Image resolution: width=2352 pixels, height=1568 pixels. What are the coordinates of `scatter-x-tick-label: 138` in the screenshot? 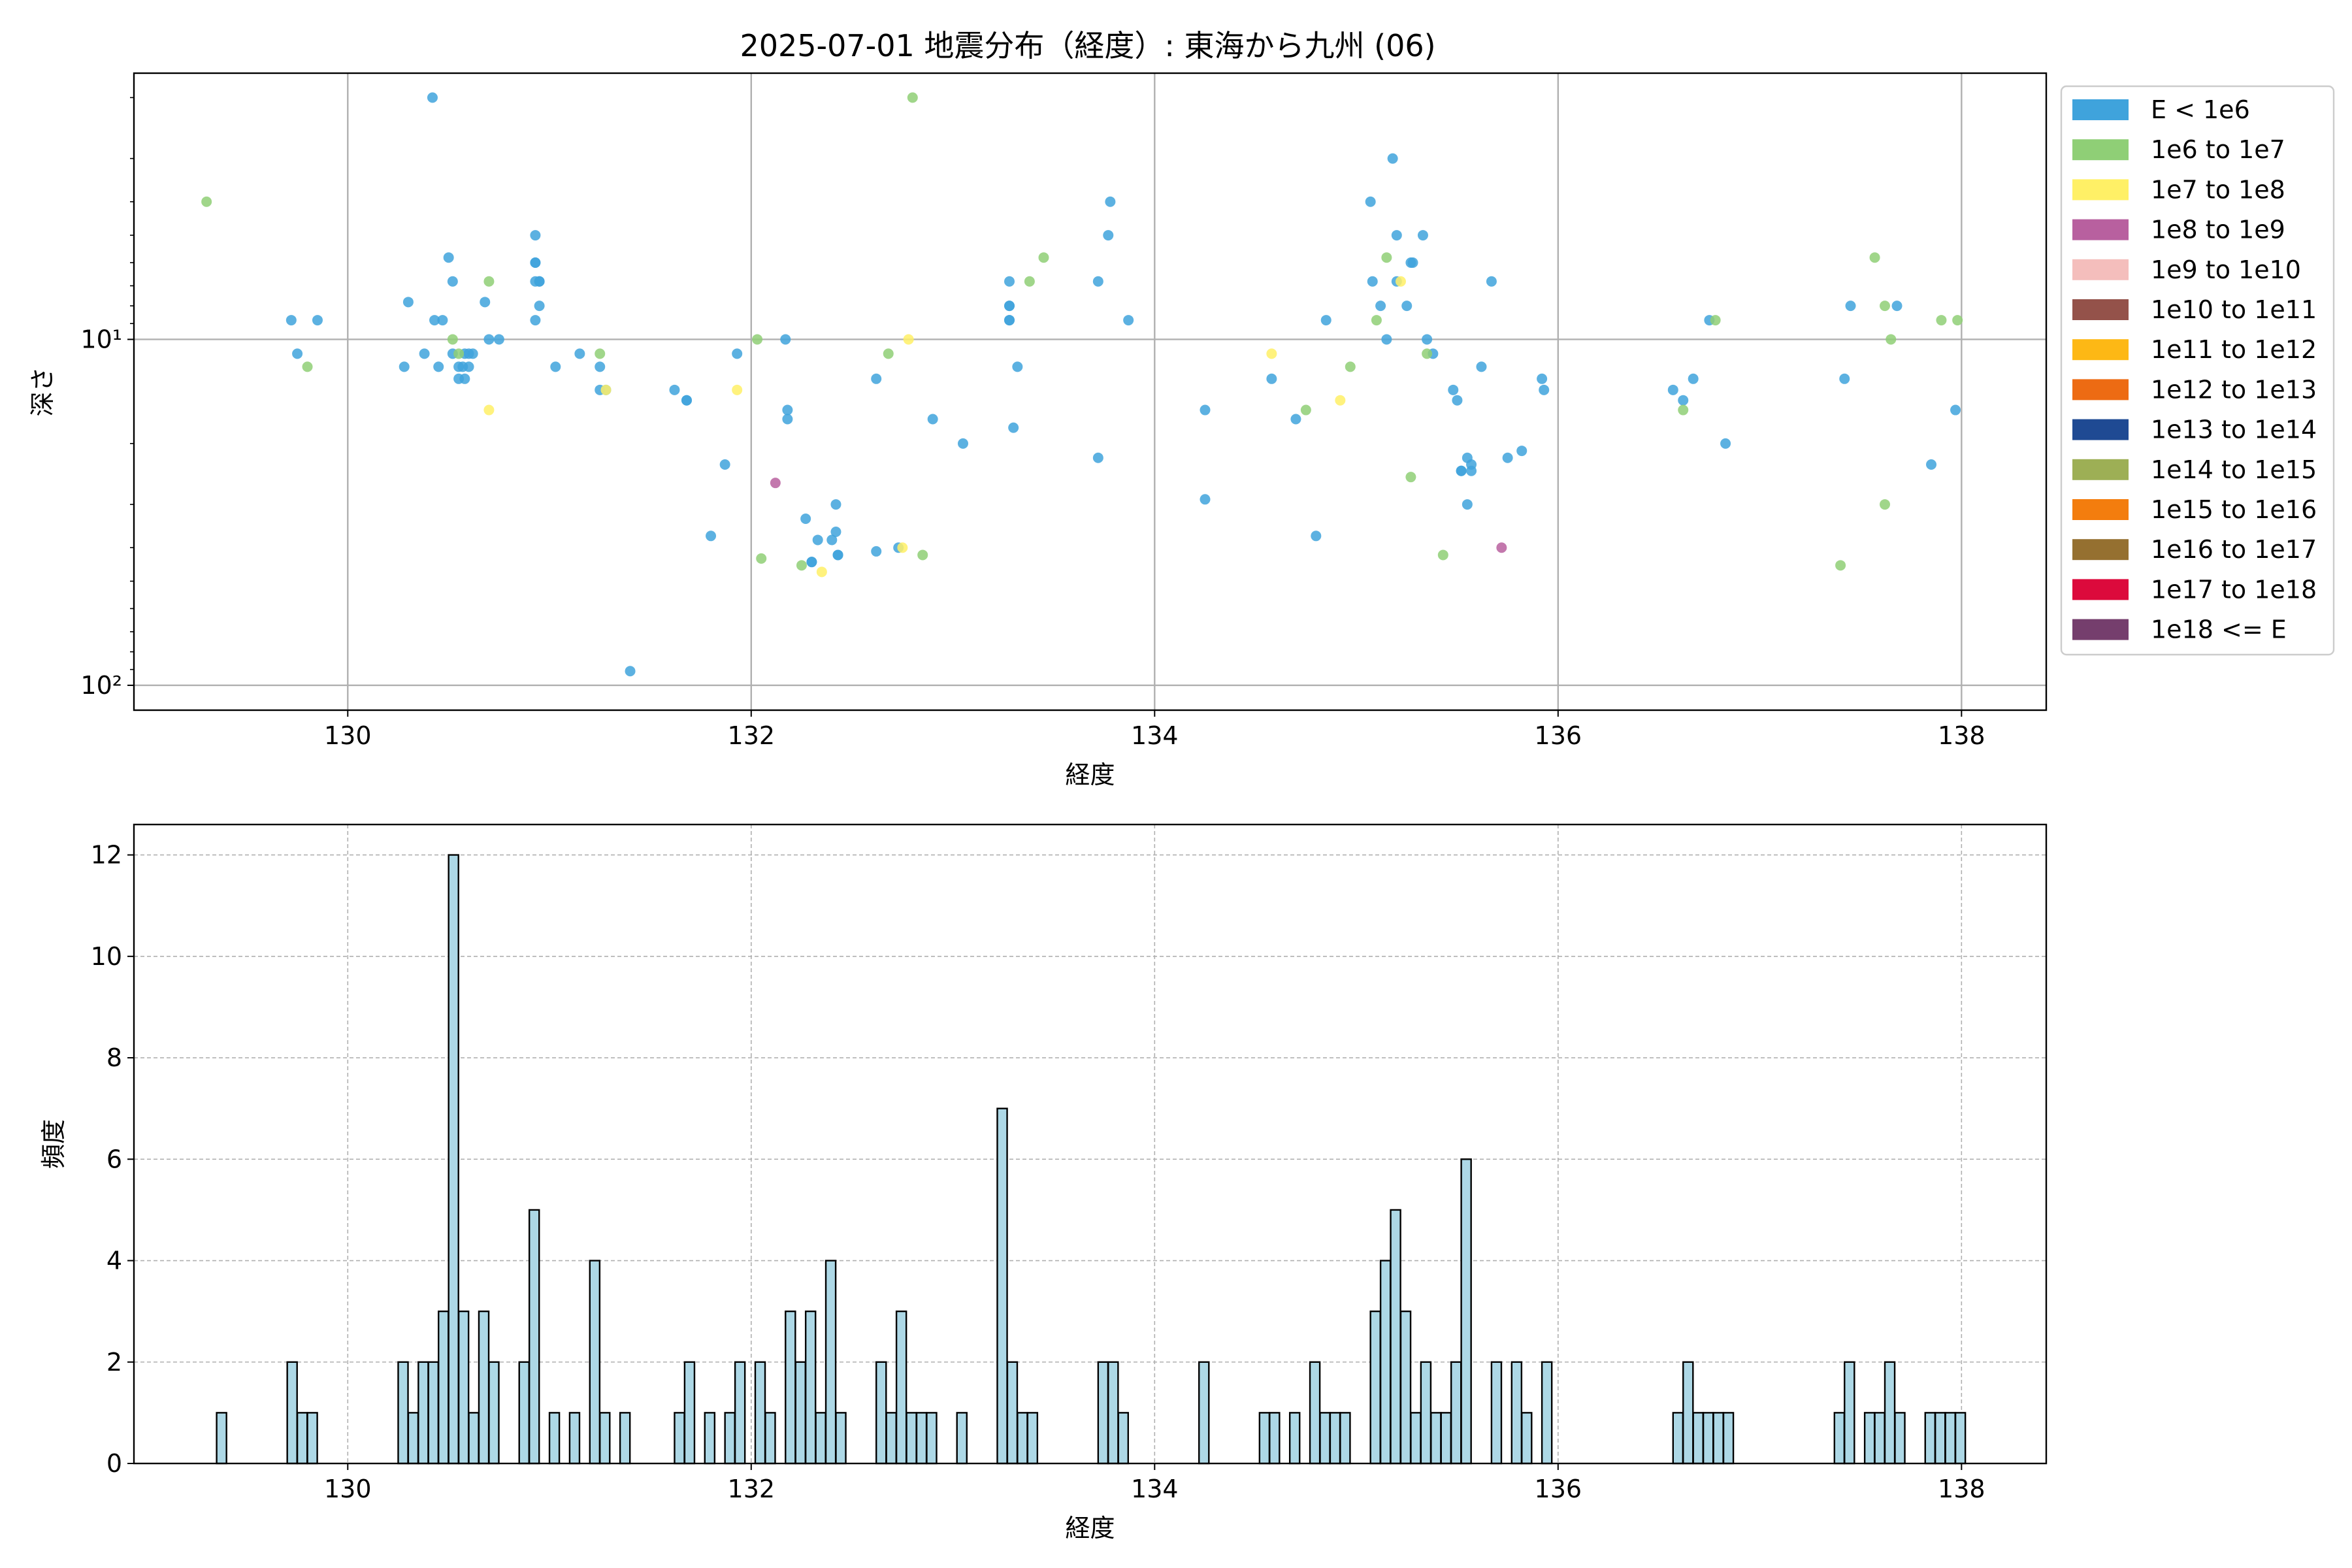 It's located at (1961, 735).